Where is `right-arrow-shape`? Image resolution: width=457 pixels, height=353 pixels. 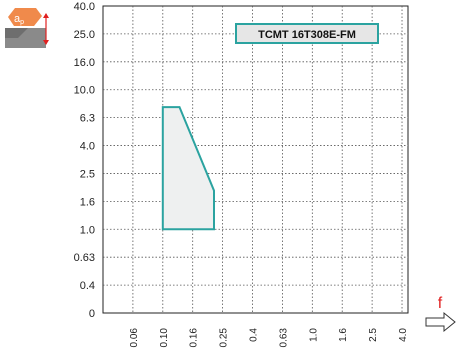
right-arrow-shape is located at coordinates (440, 322).